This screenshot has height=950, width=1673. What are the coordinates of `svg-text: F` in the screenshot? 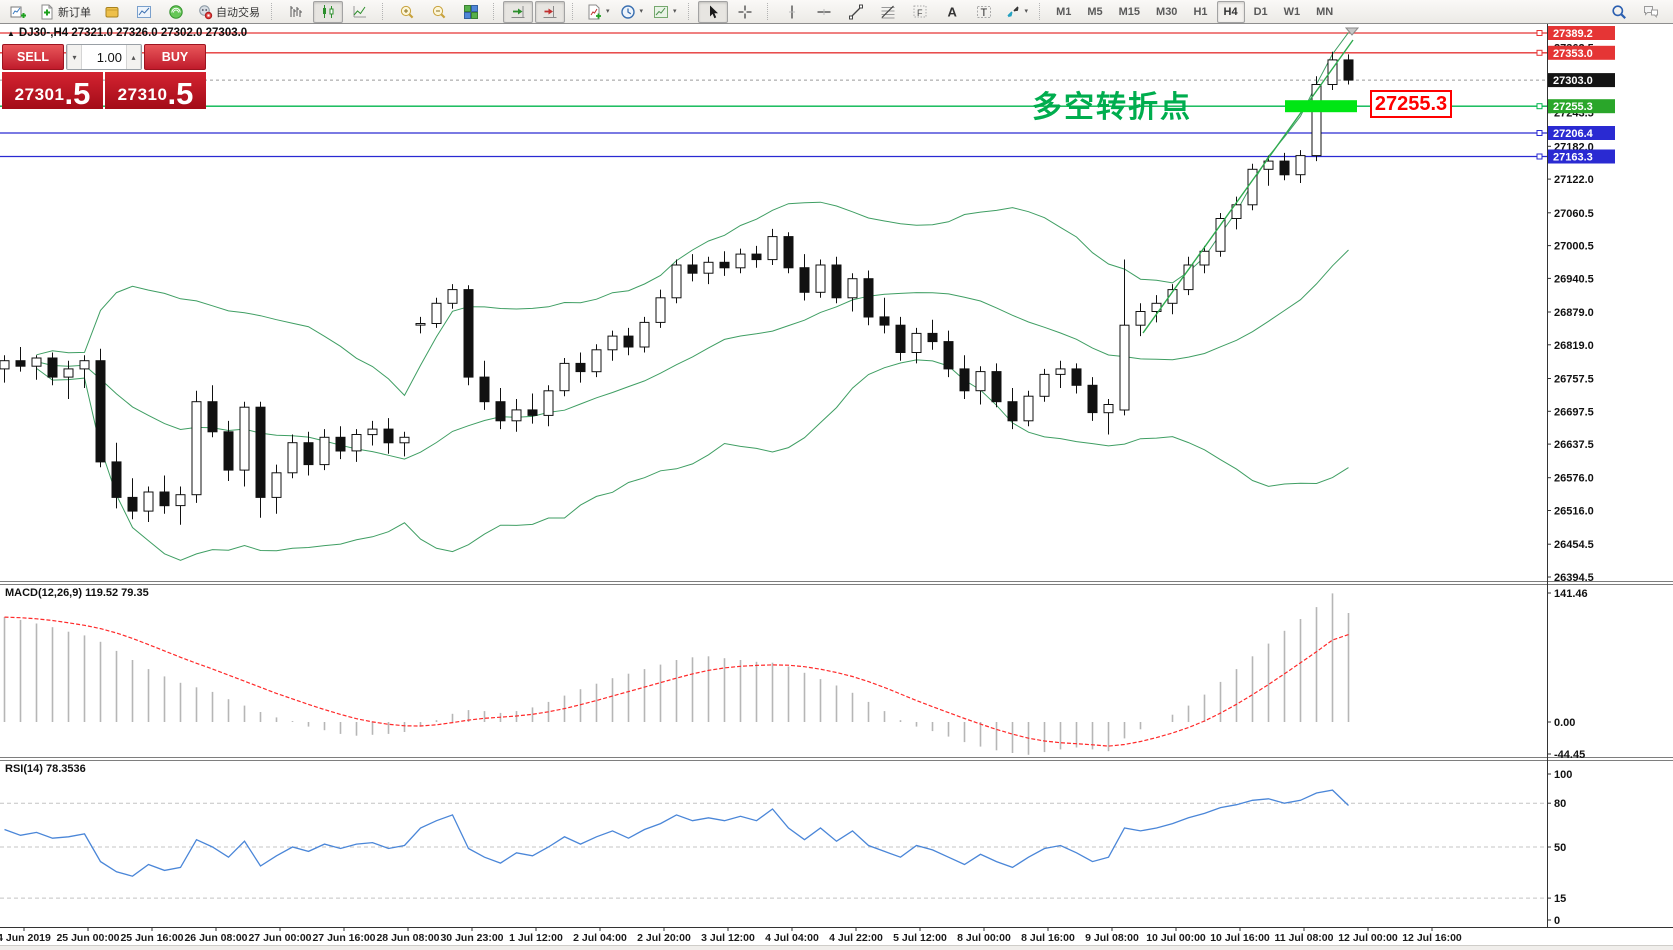 It's located at (920, 13).